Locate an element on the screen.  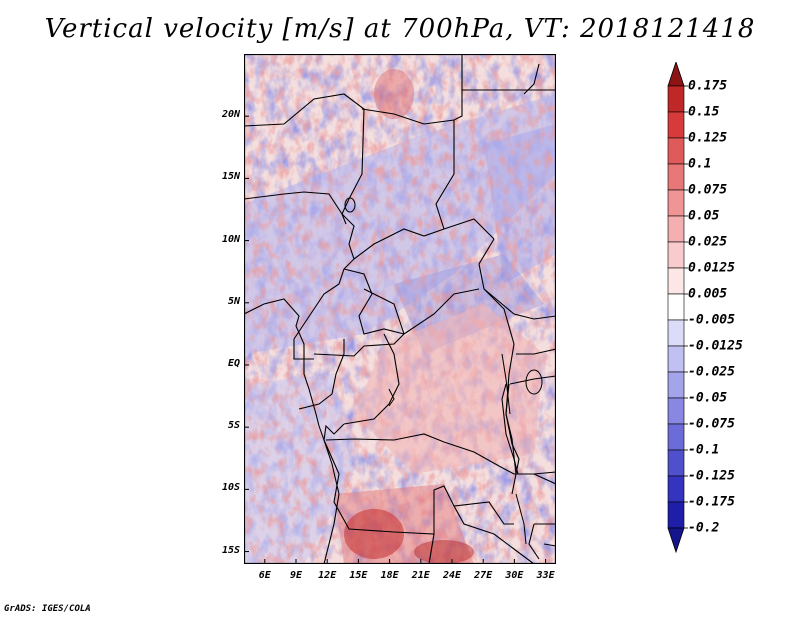
colorbar-bottom-arrow is located at coordinates (676, 540).